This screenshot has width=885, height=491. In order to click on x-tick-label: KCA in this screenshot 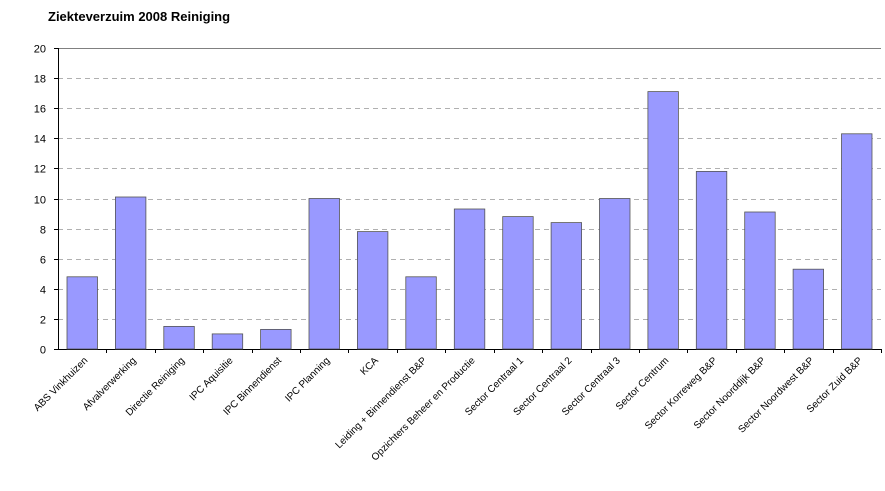, I will do `click(369, 366)`.